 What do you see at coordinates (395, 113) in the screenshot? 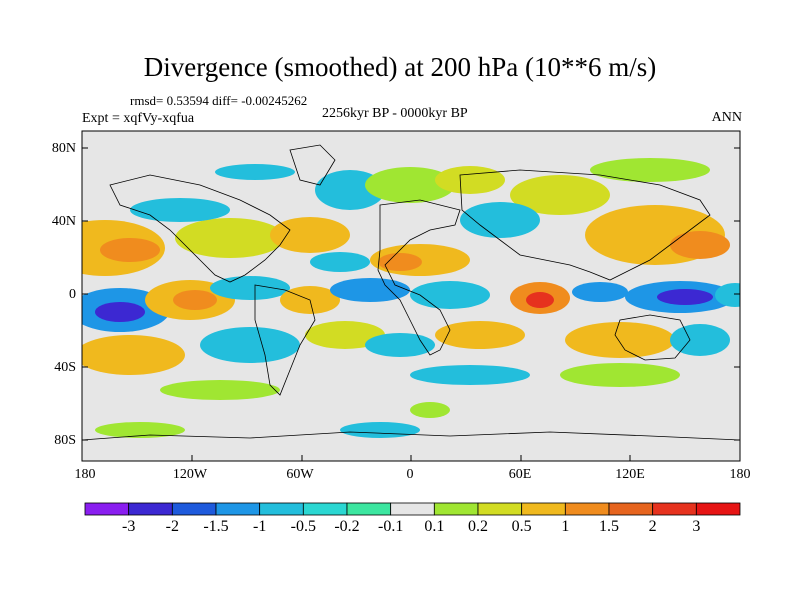
I see `period-label: 2256kyr BP - 0000kyr BP` at bounding box center [395, 113].